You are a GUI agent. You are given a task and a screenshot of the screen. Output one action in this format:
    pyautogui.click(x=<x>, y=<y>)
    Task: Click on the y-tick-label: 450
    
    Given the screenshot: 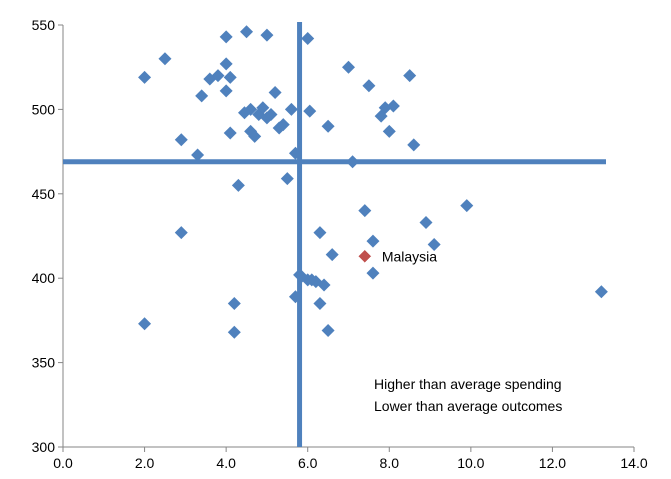 What is the action you would take?
    pyautogui.click(x=44, y=194)
    